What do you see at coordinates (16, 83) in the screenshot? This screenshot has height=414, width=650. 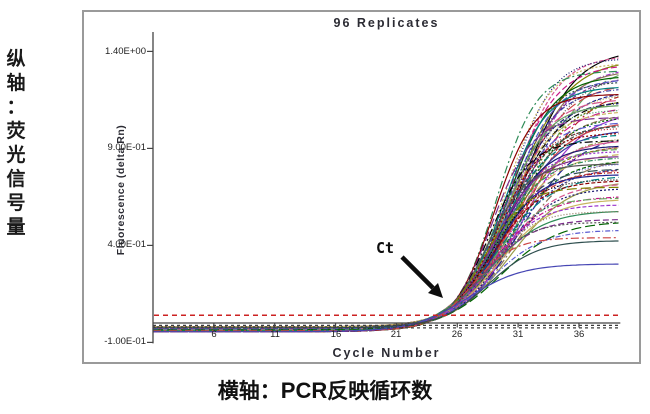 I see `caption-char: 轴` at bounding box center [16, 83].